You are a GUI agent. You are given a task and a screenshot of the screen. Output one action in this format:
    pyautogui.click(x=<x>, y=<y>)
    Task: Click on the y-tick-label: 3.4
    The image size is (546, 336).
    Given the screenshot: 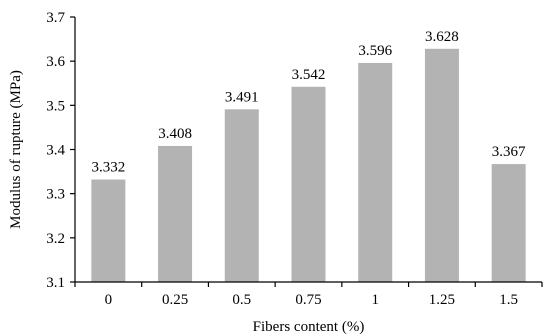 What is the action you would take?
    pyautogui.click(x=55, y=151)
    